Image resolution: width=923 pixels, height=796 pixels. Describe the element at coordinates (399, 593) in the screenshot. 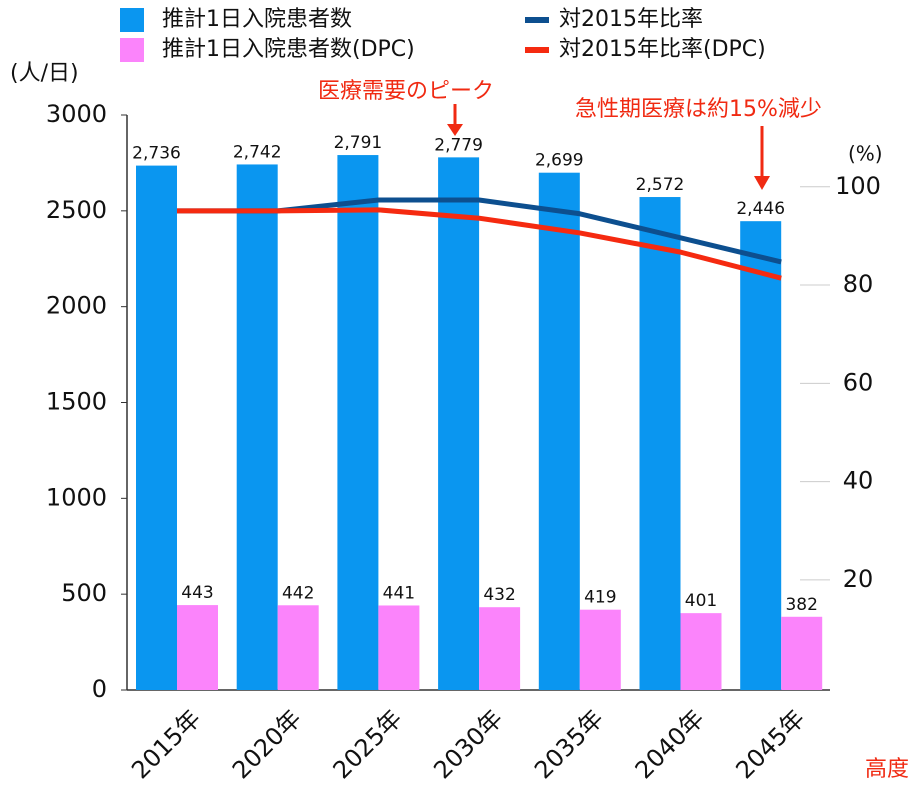

I see `value-label: 441` at that location.